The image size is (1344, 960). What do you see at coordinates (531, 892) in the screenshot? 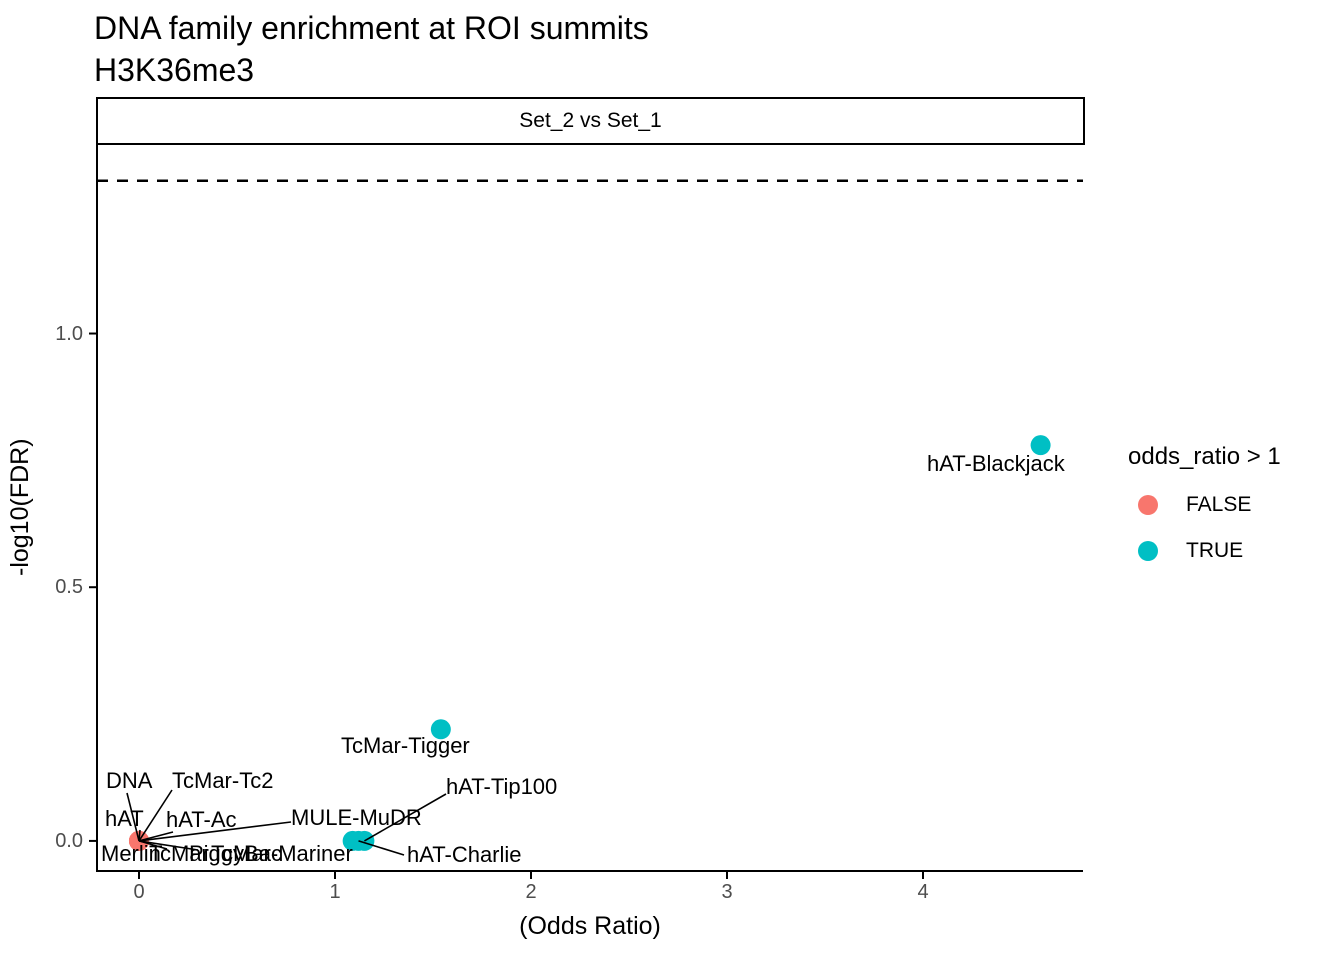
I see `x-tick-label: 2` at bounding box center [531, 892].